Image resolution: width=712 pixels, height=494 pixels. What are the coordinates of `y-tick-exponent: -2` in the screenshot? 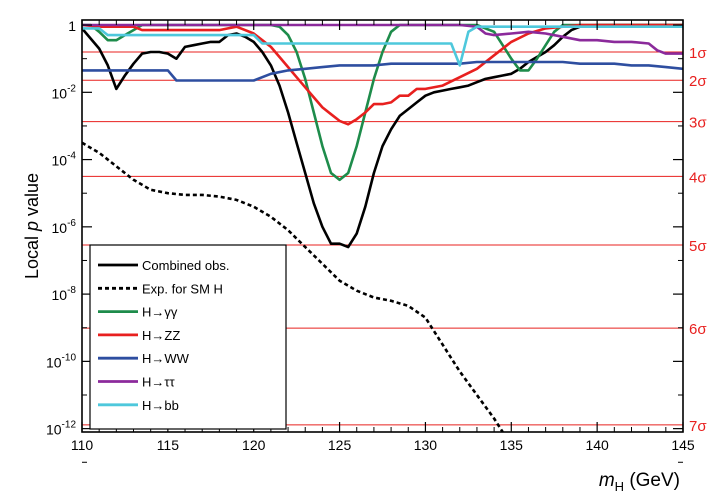 It's located at (71, 88).